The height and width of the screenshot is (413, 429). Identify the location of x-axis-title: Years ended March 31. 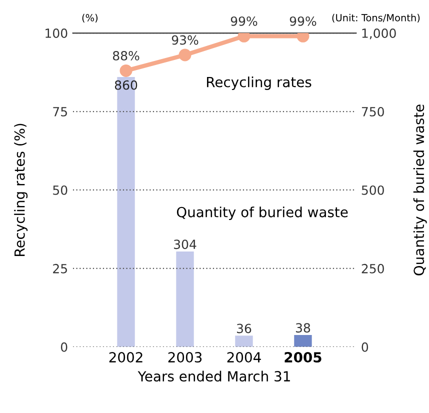
(214, 376).